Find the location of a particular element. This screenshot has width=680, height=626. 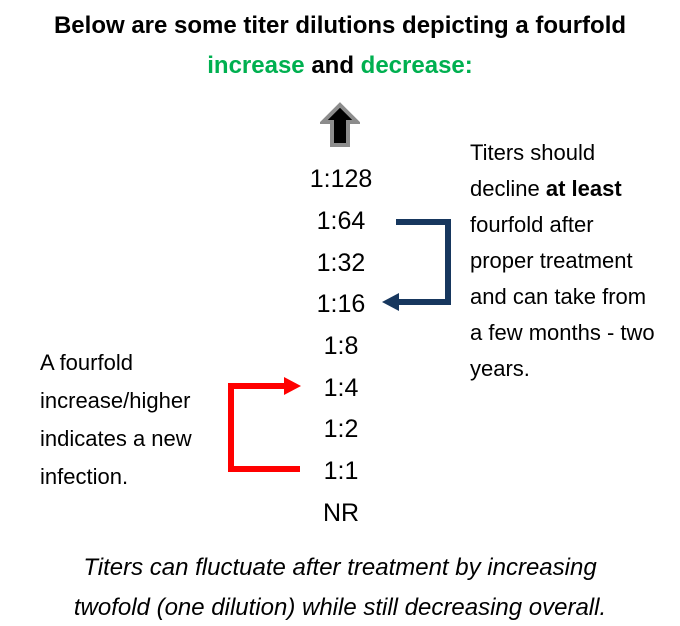

up-block-arrow-icon is located at coordinates (340, 124).